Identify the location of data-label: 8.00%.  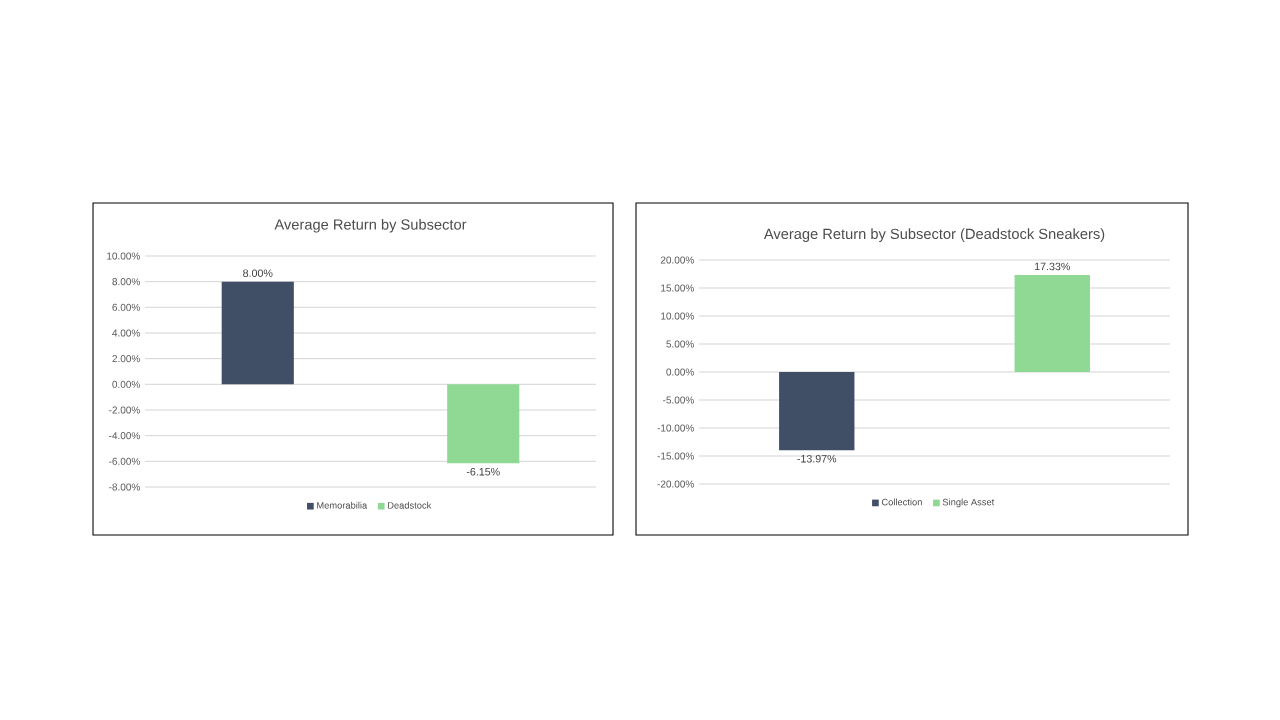
(258, 273).